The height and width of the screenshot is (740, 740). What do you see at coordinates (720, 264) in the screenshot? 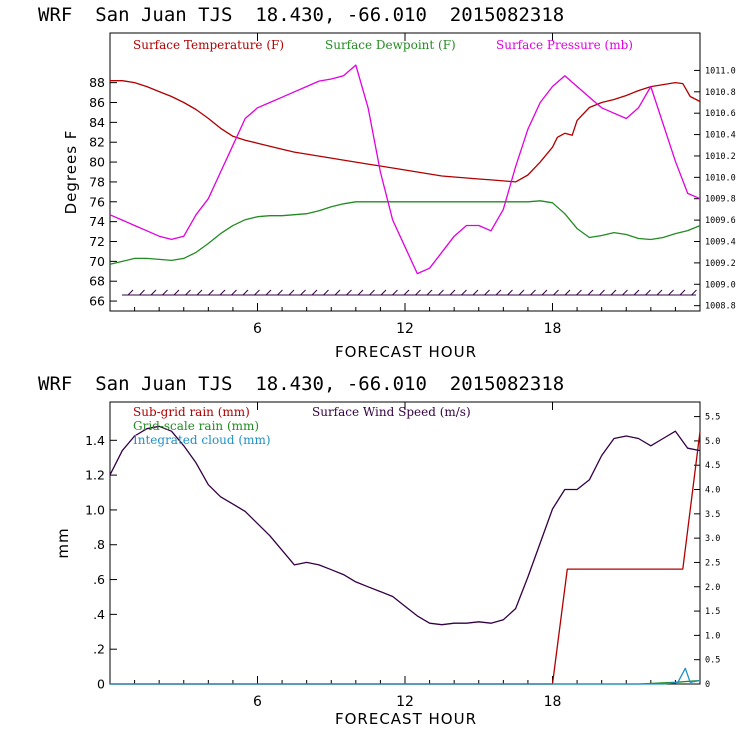
I see `y2-tick-label: 1009.2` at bounding box center [720, 264].